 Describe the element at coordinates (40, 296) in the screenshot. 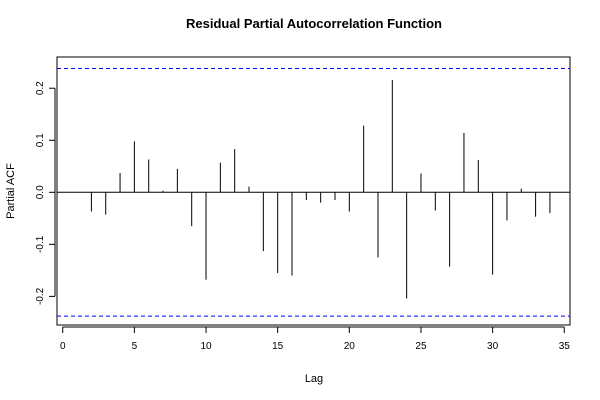

I see `y-tick-label: -0.2` at that location.